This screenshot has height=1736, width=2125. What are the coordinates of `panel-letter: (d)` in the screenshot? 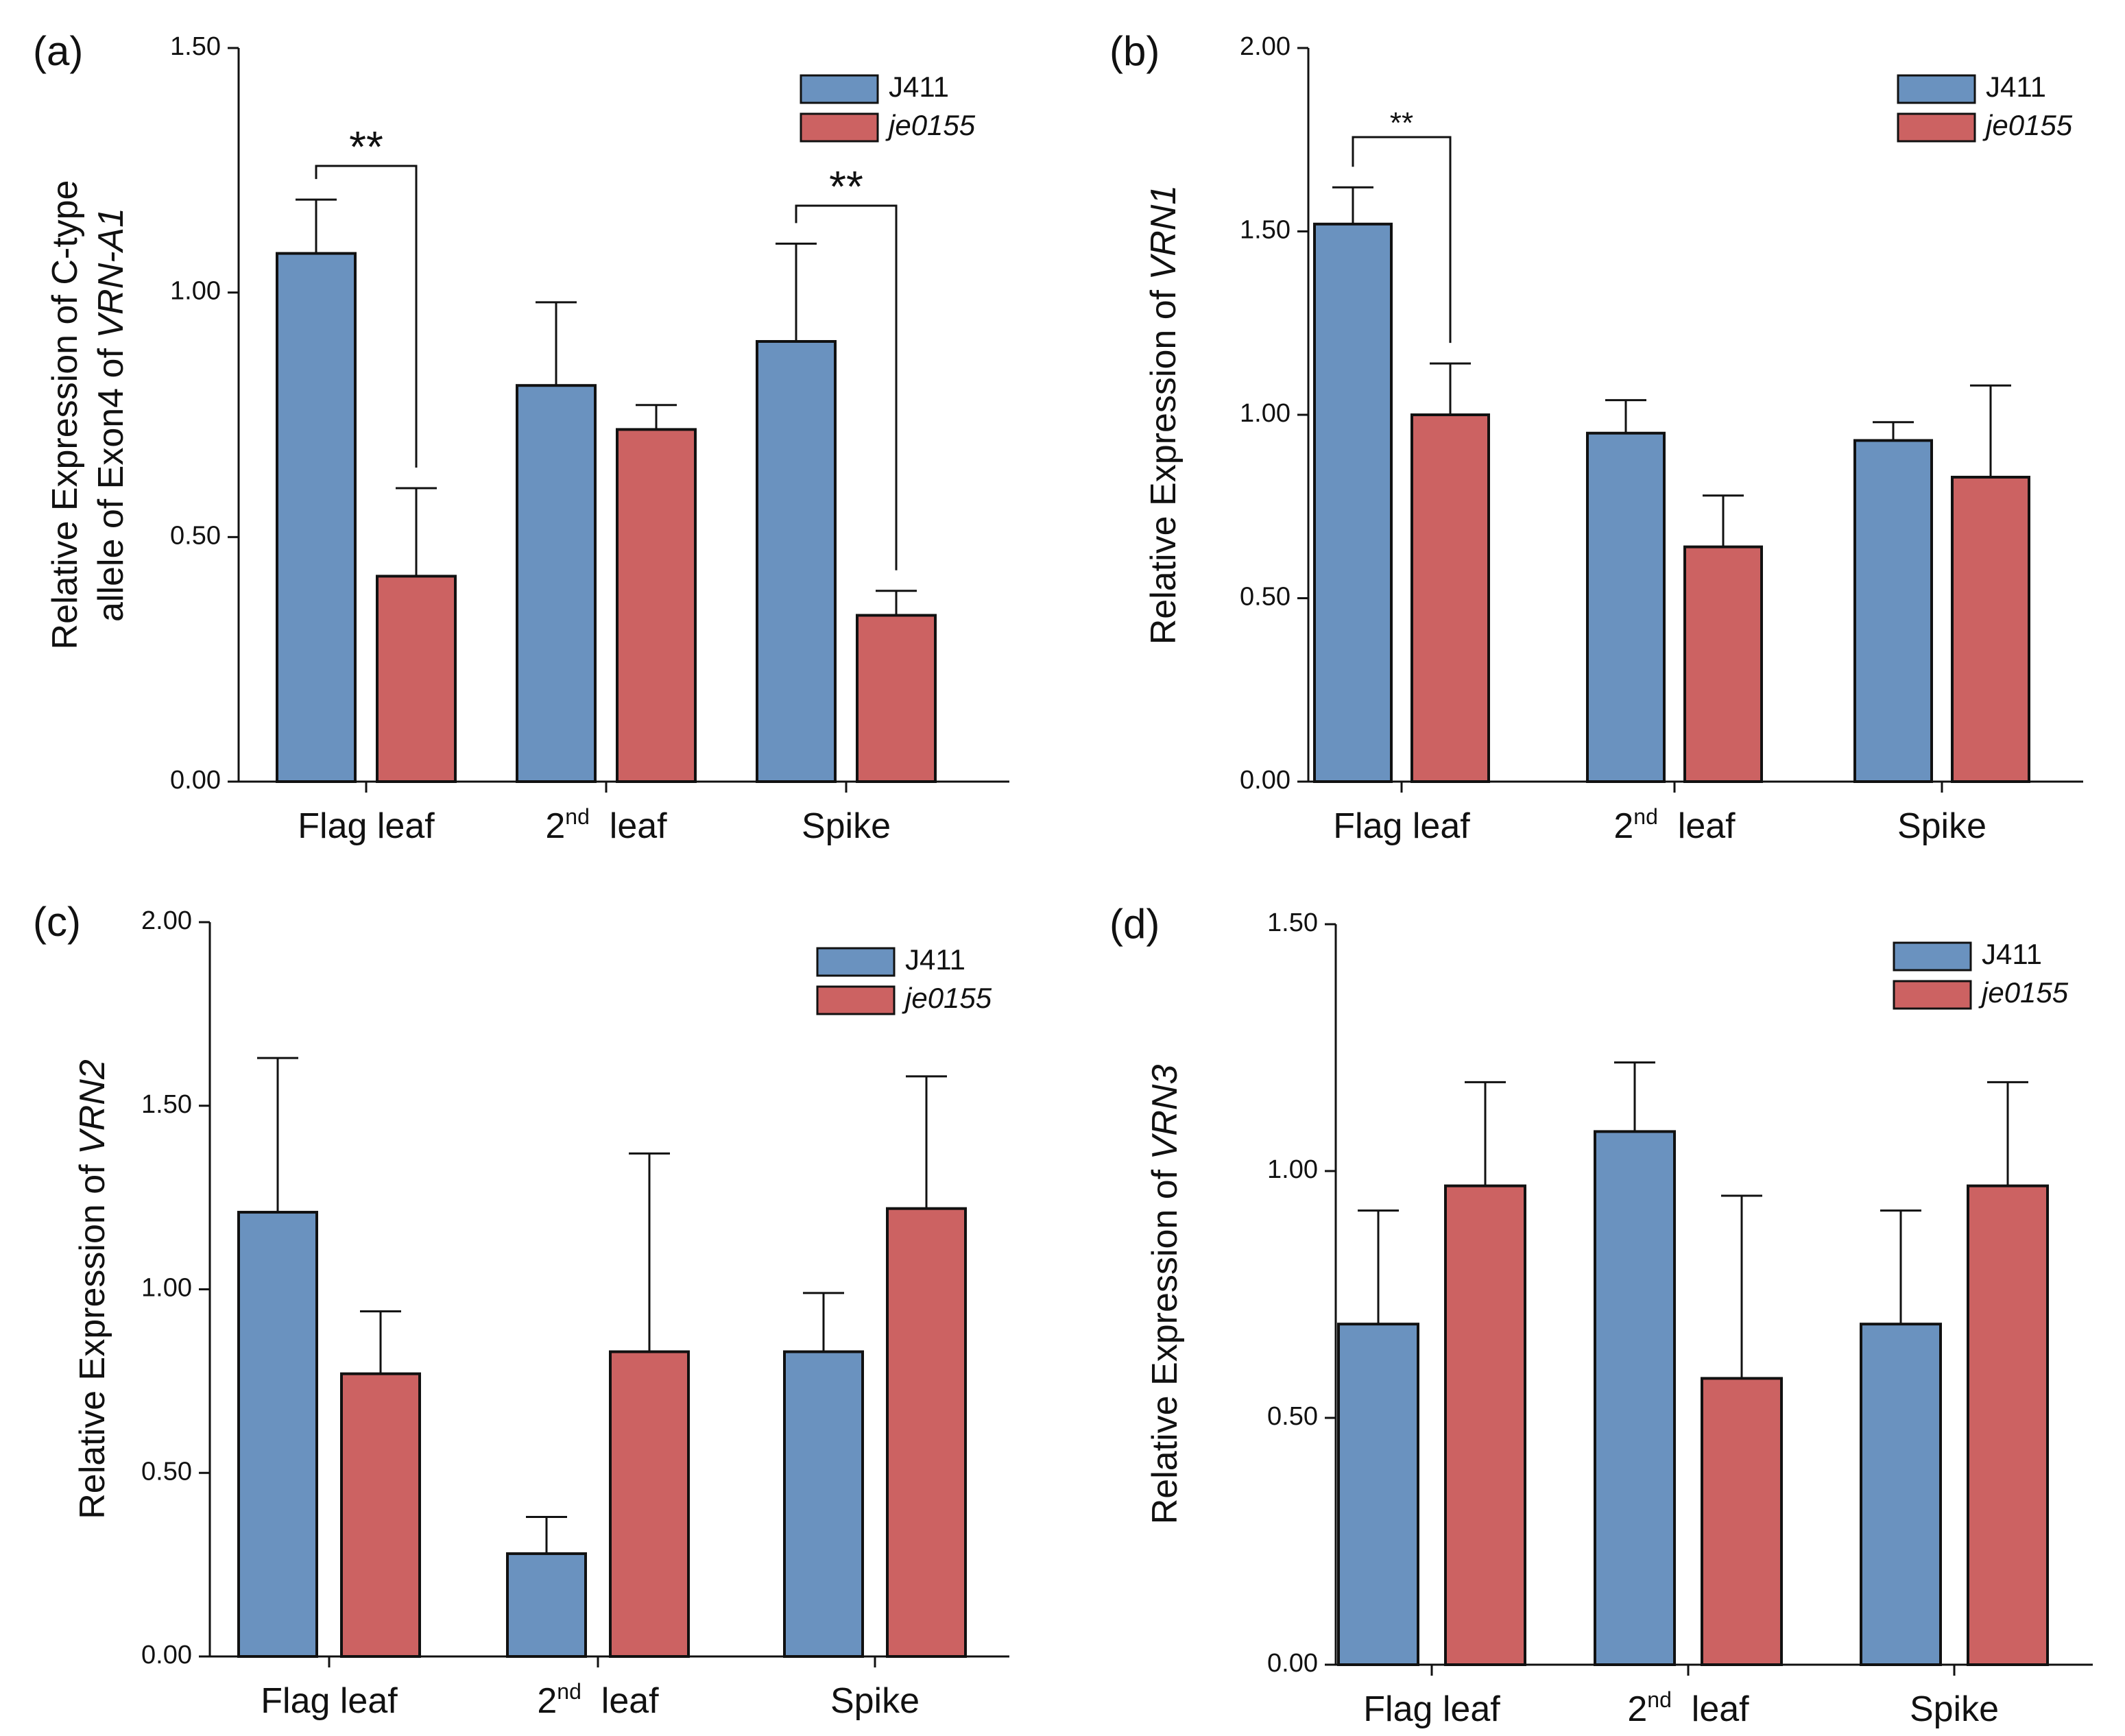 It's located at (1134, 924).